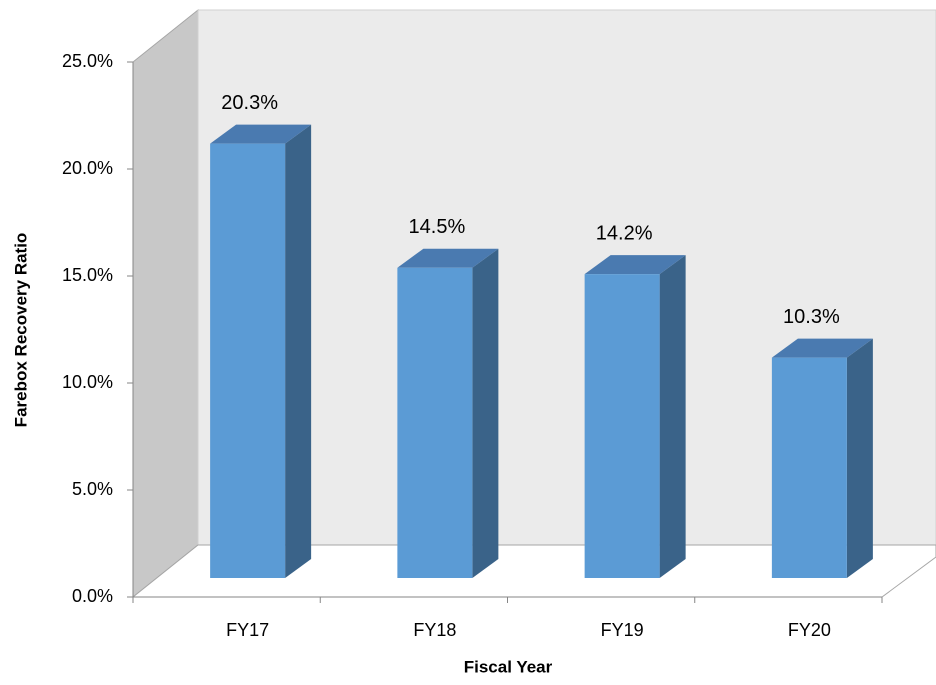  What do you see at coordinates (434, 630) in the screenshot?
I see `x-tick-label: FY18` at bounding box center [434, 630].